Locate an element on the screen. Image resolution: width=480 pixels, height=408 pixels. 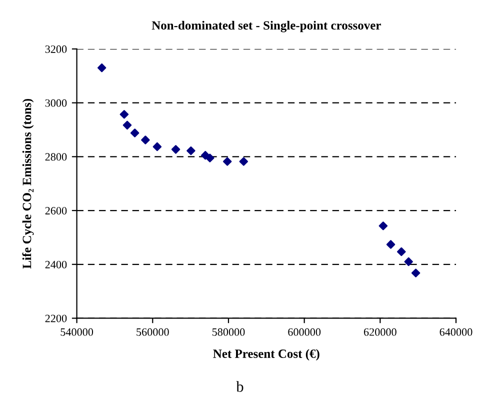
x-tick-label: 540000 is located at coordinates (77, 332).